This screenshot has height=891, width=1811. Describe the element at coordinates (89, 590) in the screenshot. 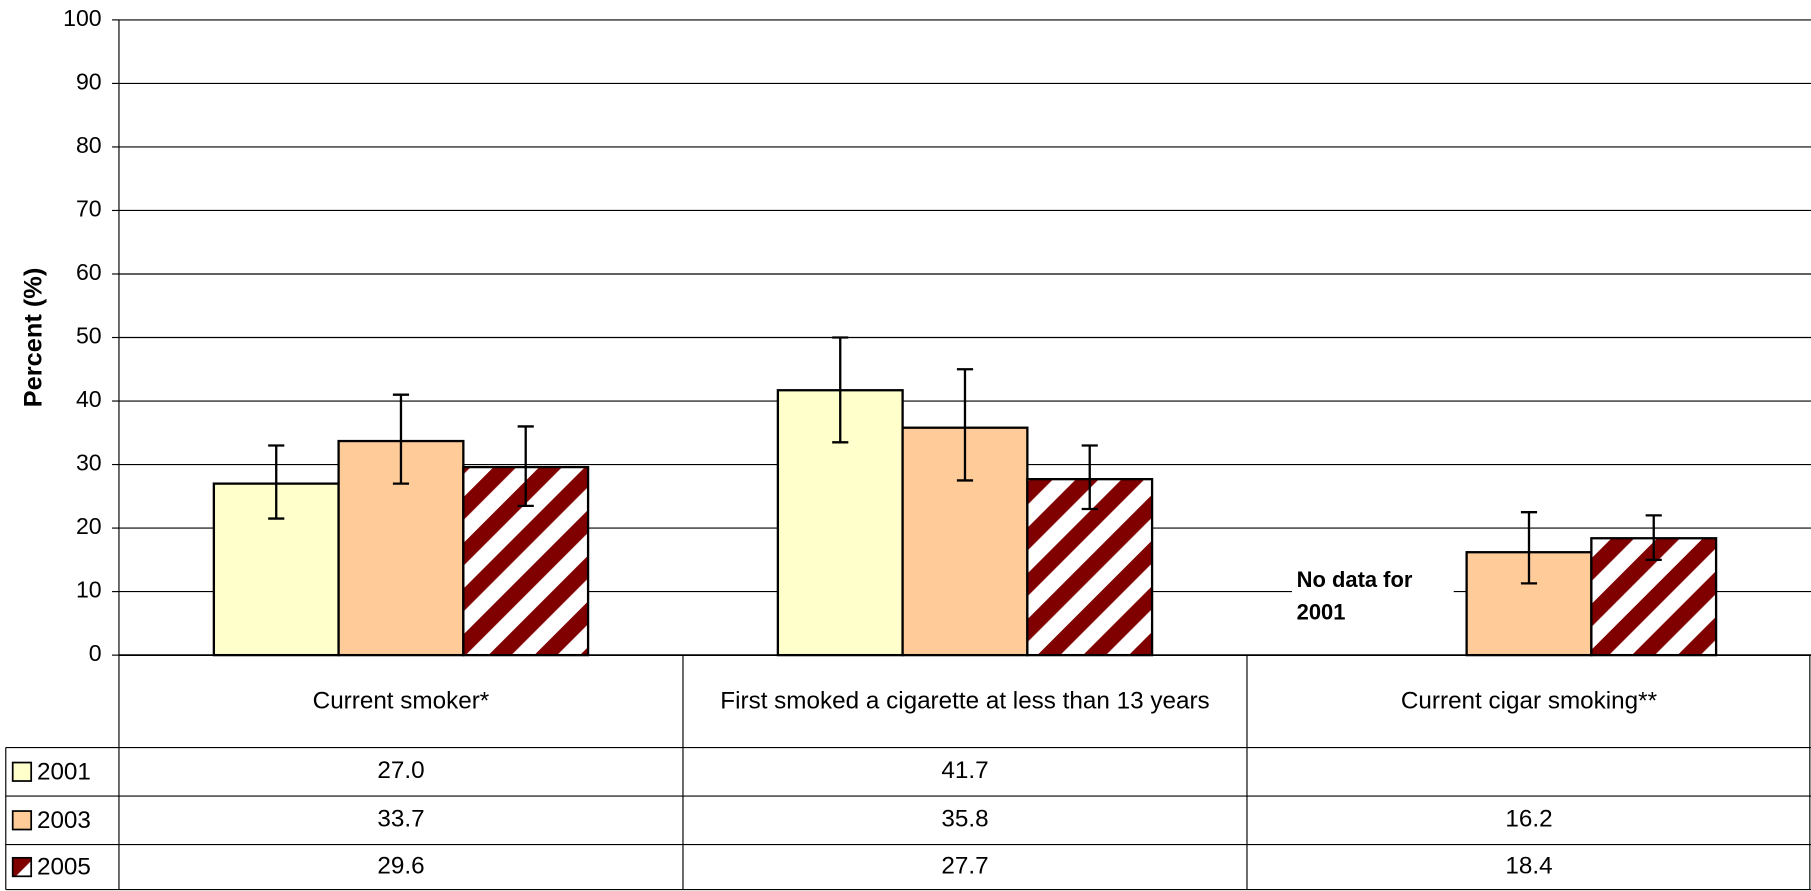

I see `y-tick-label: 10` at that location.